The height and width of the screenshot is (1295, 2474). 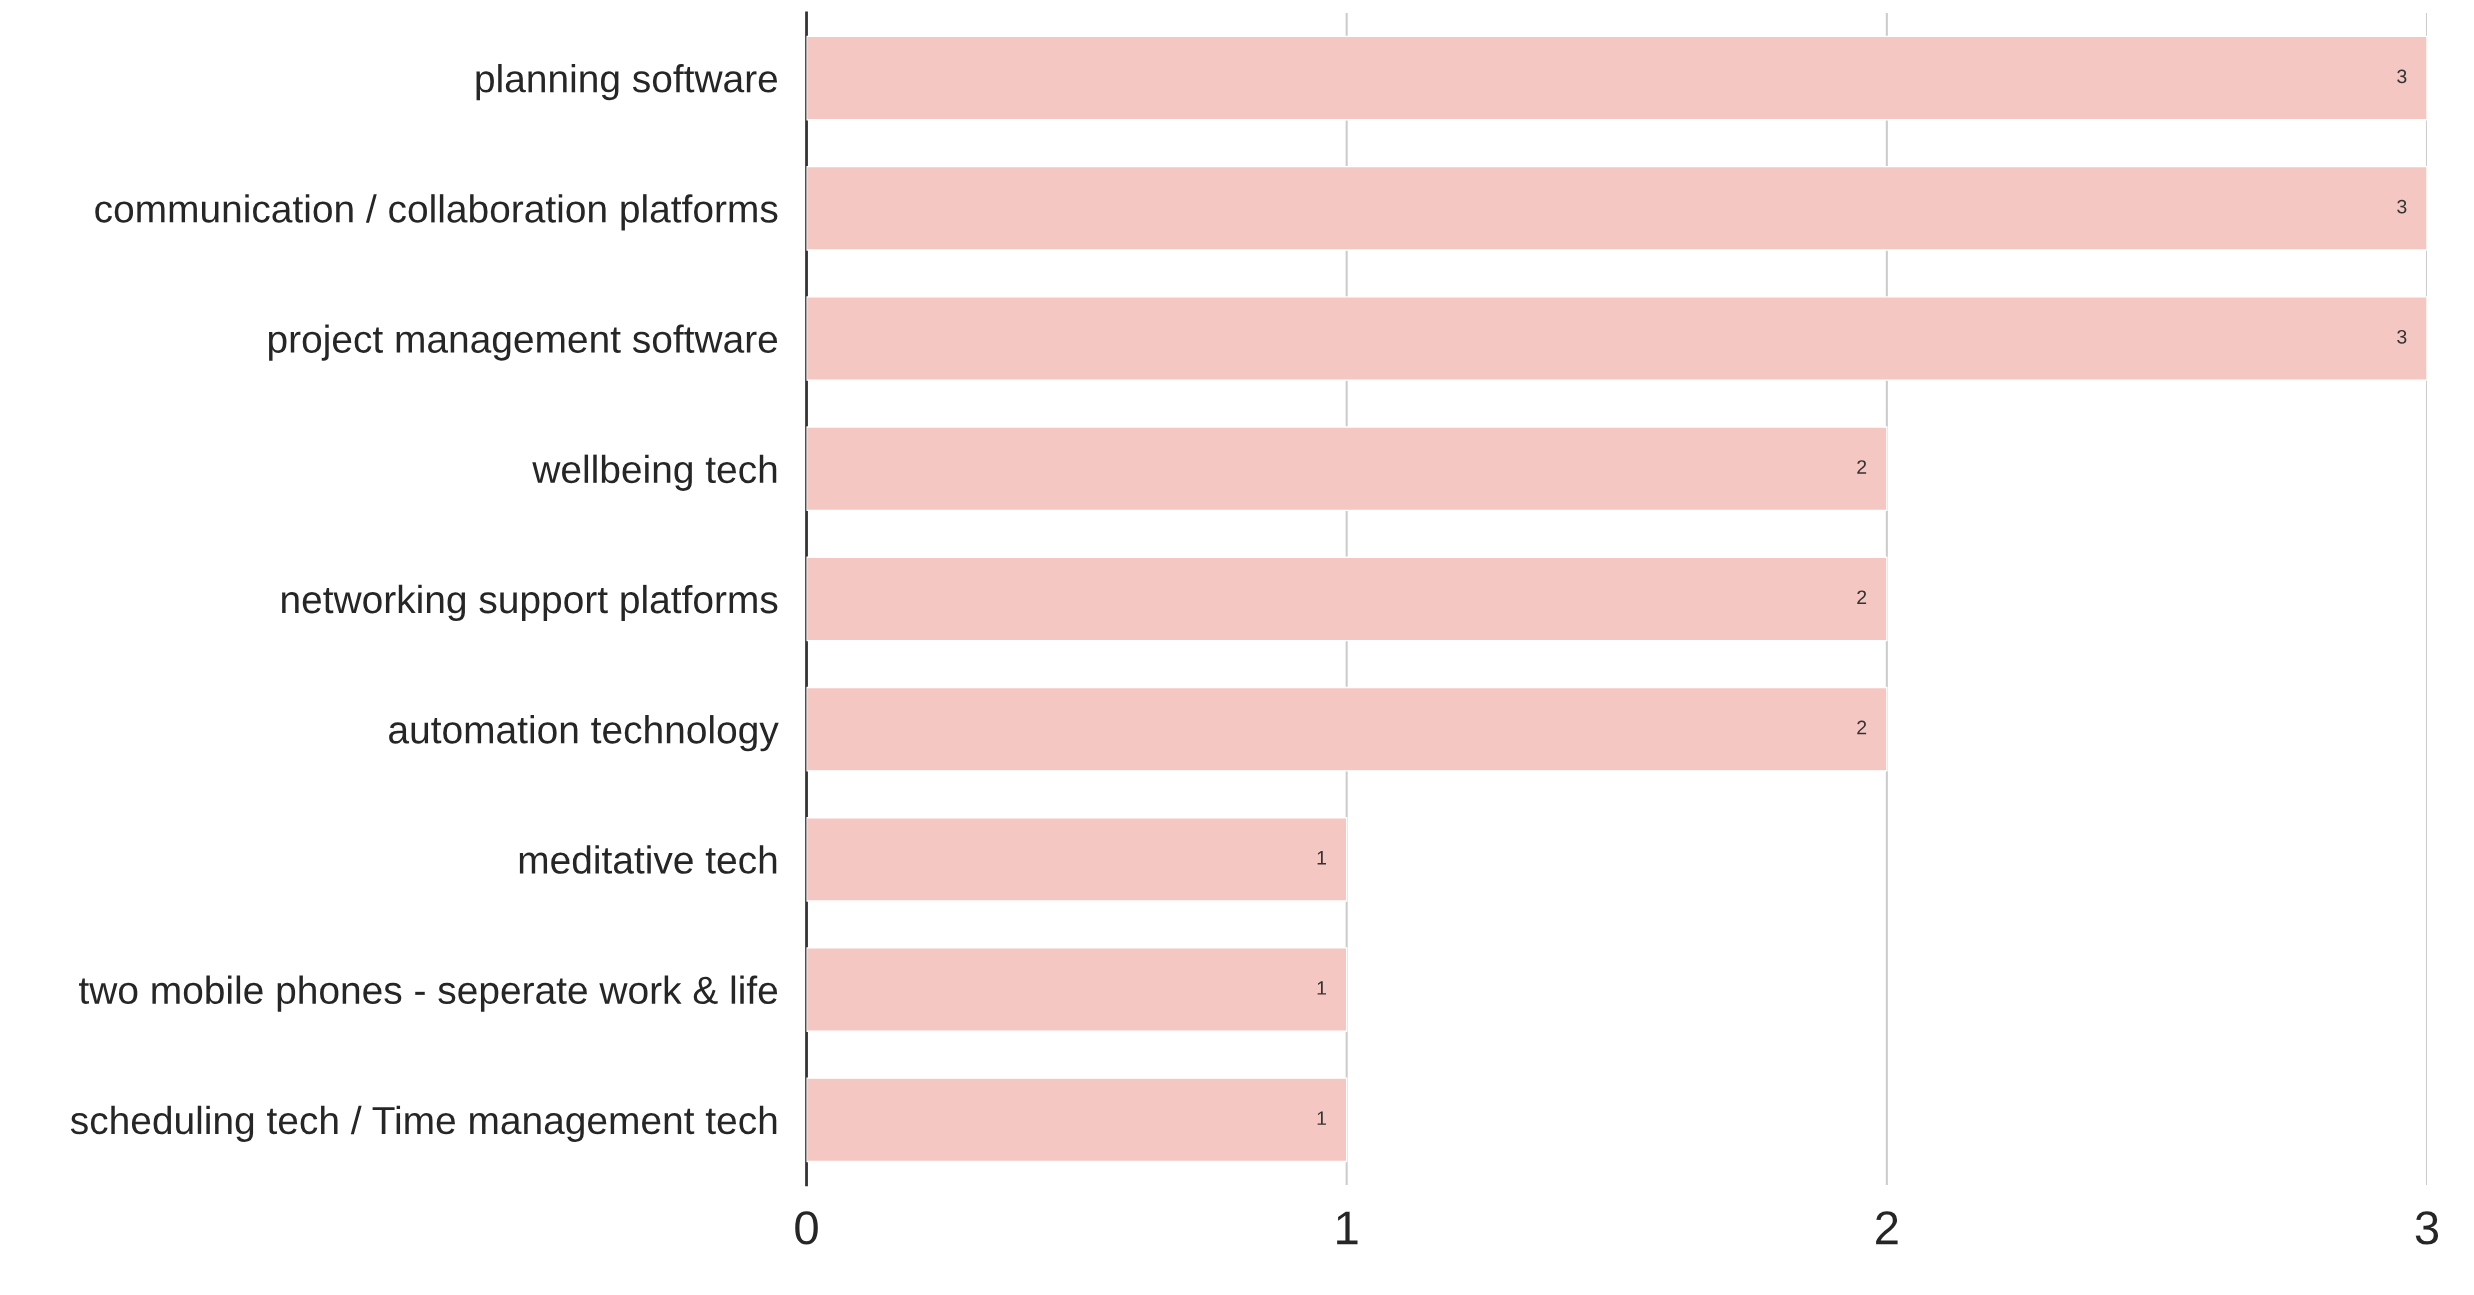 I want to click on y-tick-label: wellbeing tech, so click(x=654, y=472).